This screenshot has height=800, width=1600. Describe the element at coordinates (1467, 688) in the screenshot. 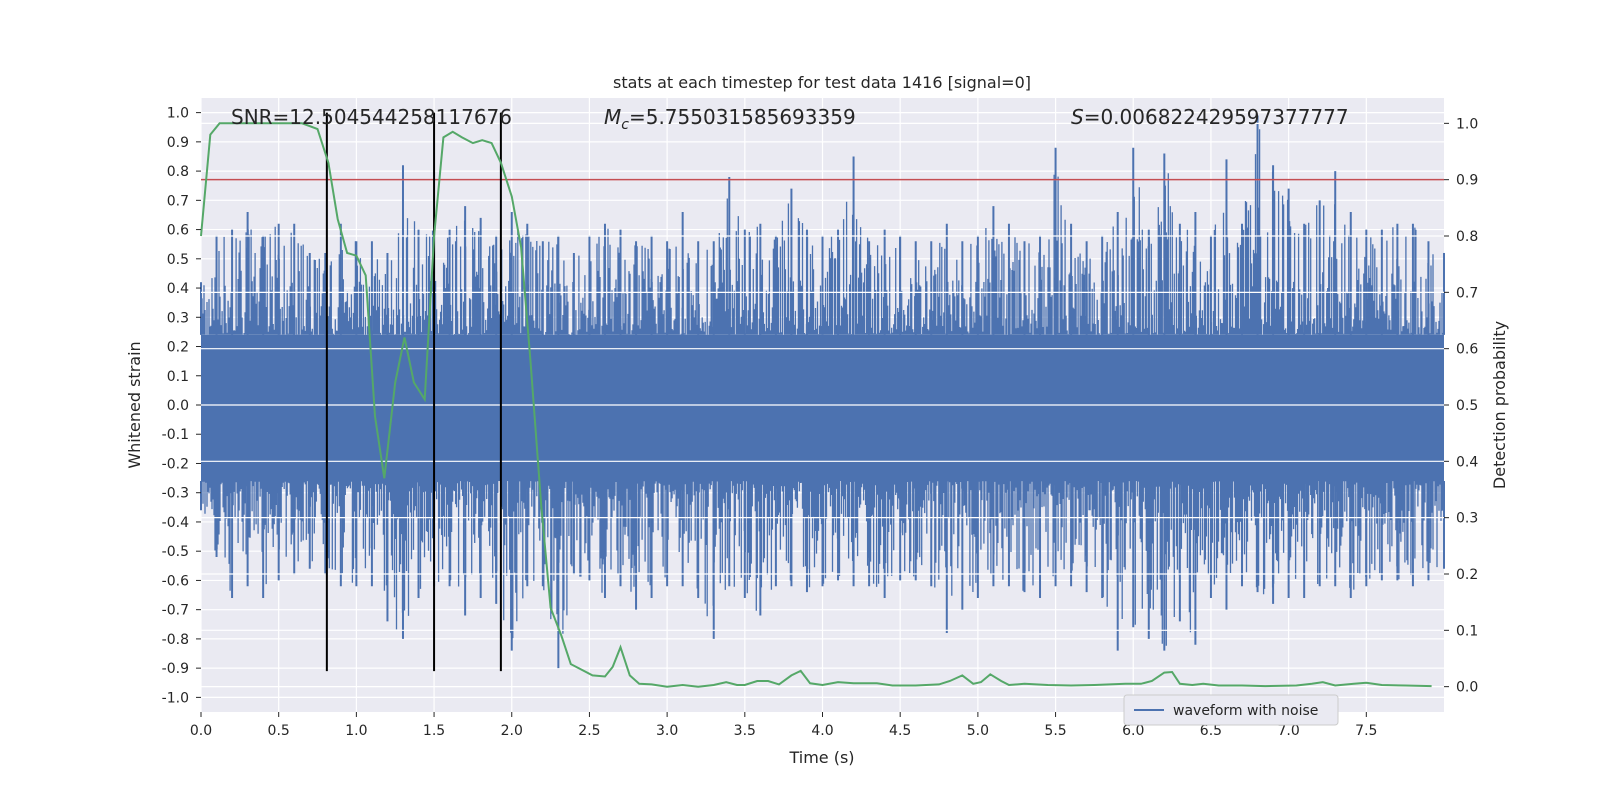

I see `y-right-tick-label-10: 0.0` at that location.